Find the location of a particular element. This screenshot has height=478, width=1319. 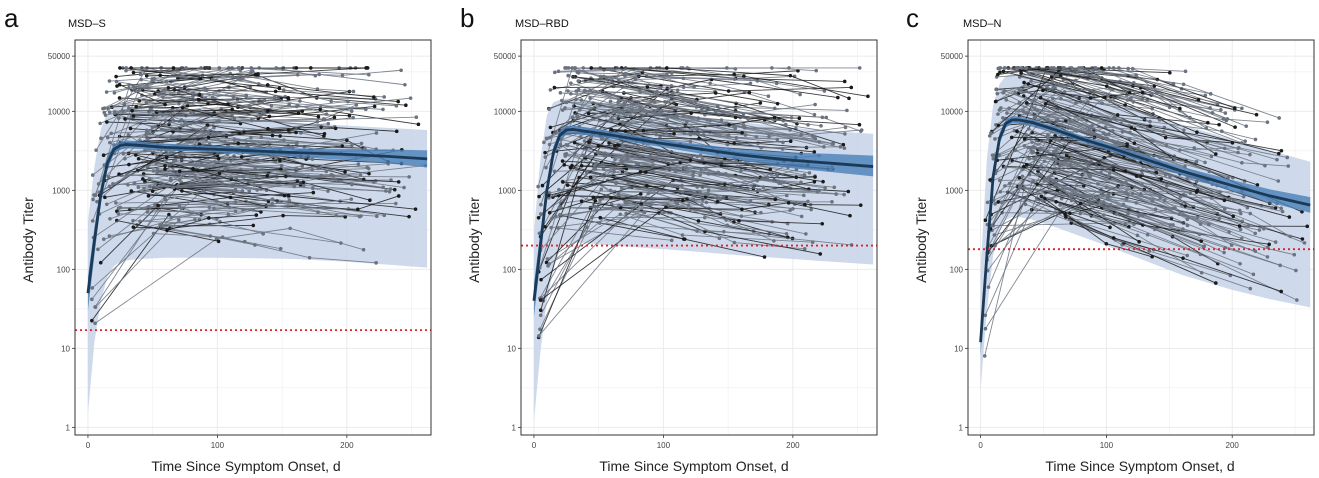

y-tick-label: 10 is located at coordinates (65, 348).